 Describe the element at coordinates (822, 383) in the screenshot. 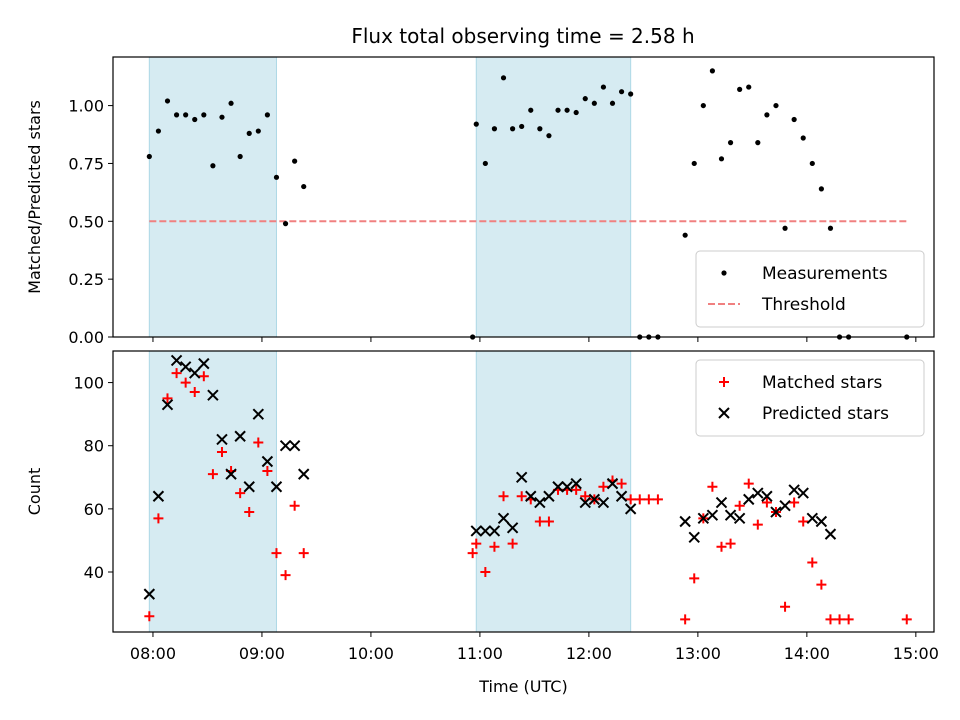

I see `legend-label: Matched stars` at that location.